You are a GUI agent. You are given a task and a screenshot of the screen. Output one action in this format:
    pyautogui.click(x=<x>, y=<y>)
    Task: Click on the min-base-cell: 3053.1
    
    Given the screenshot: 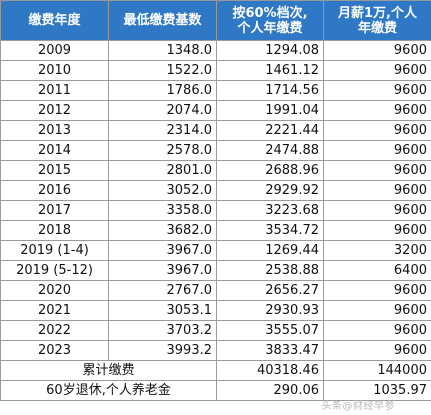 What is the action you would take?
    pyautogui.click(x=162, y=310)
    